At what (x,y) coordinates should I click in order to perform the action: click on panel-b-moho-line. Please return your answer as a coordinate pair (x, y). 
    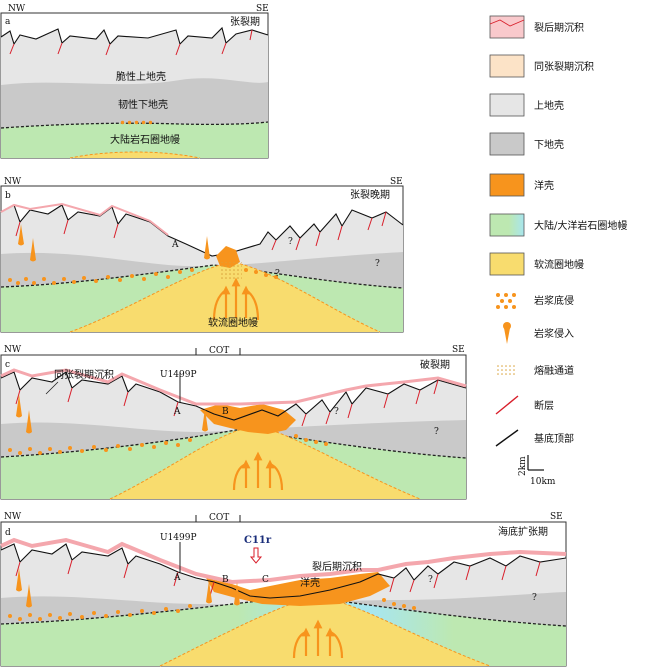
    Looking at the image, I should click on (202, 276).